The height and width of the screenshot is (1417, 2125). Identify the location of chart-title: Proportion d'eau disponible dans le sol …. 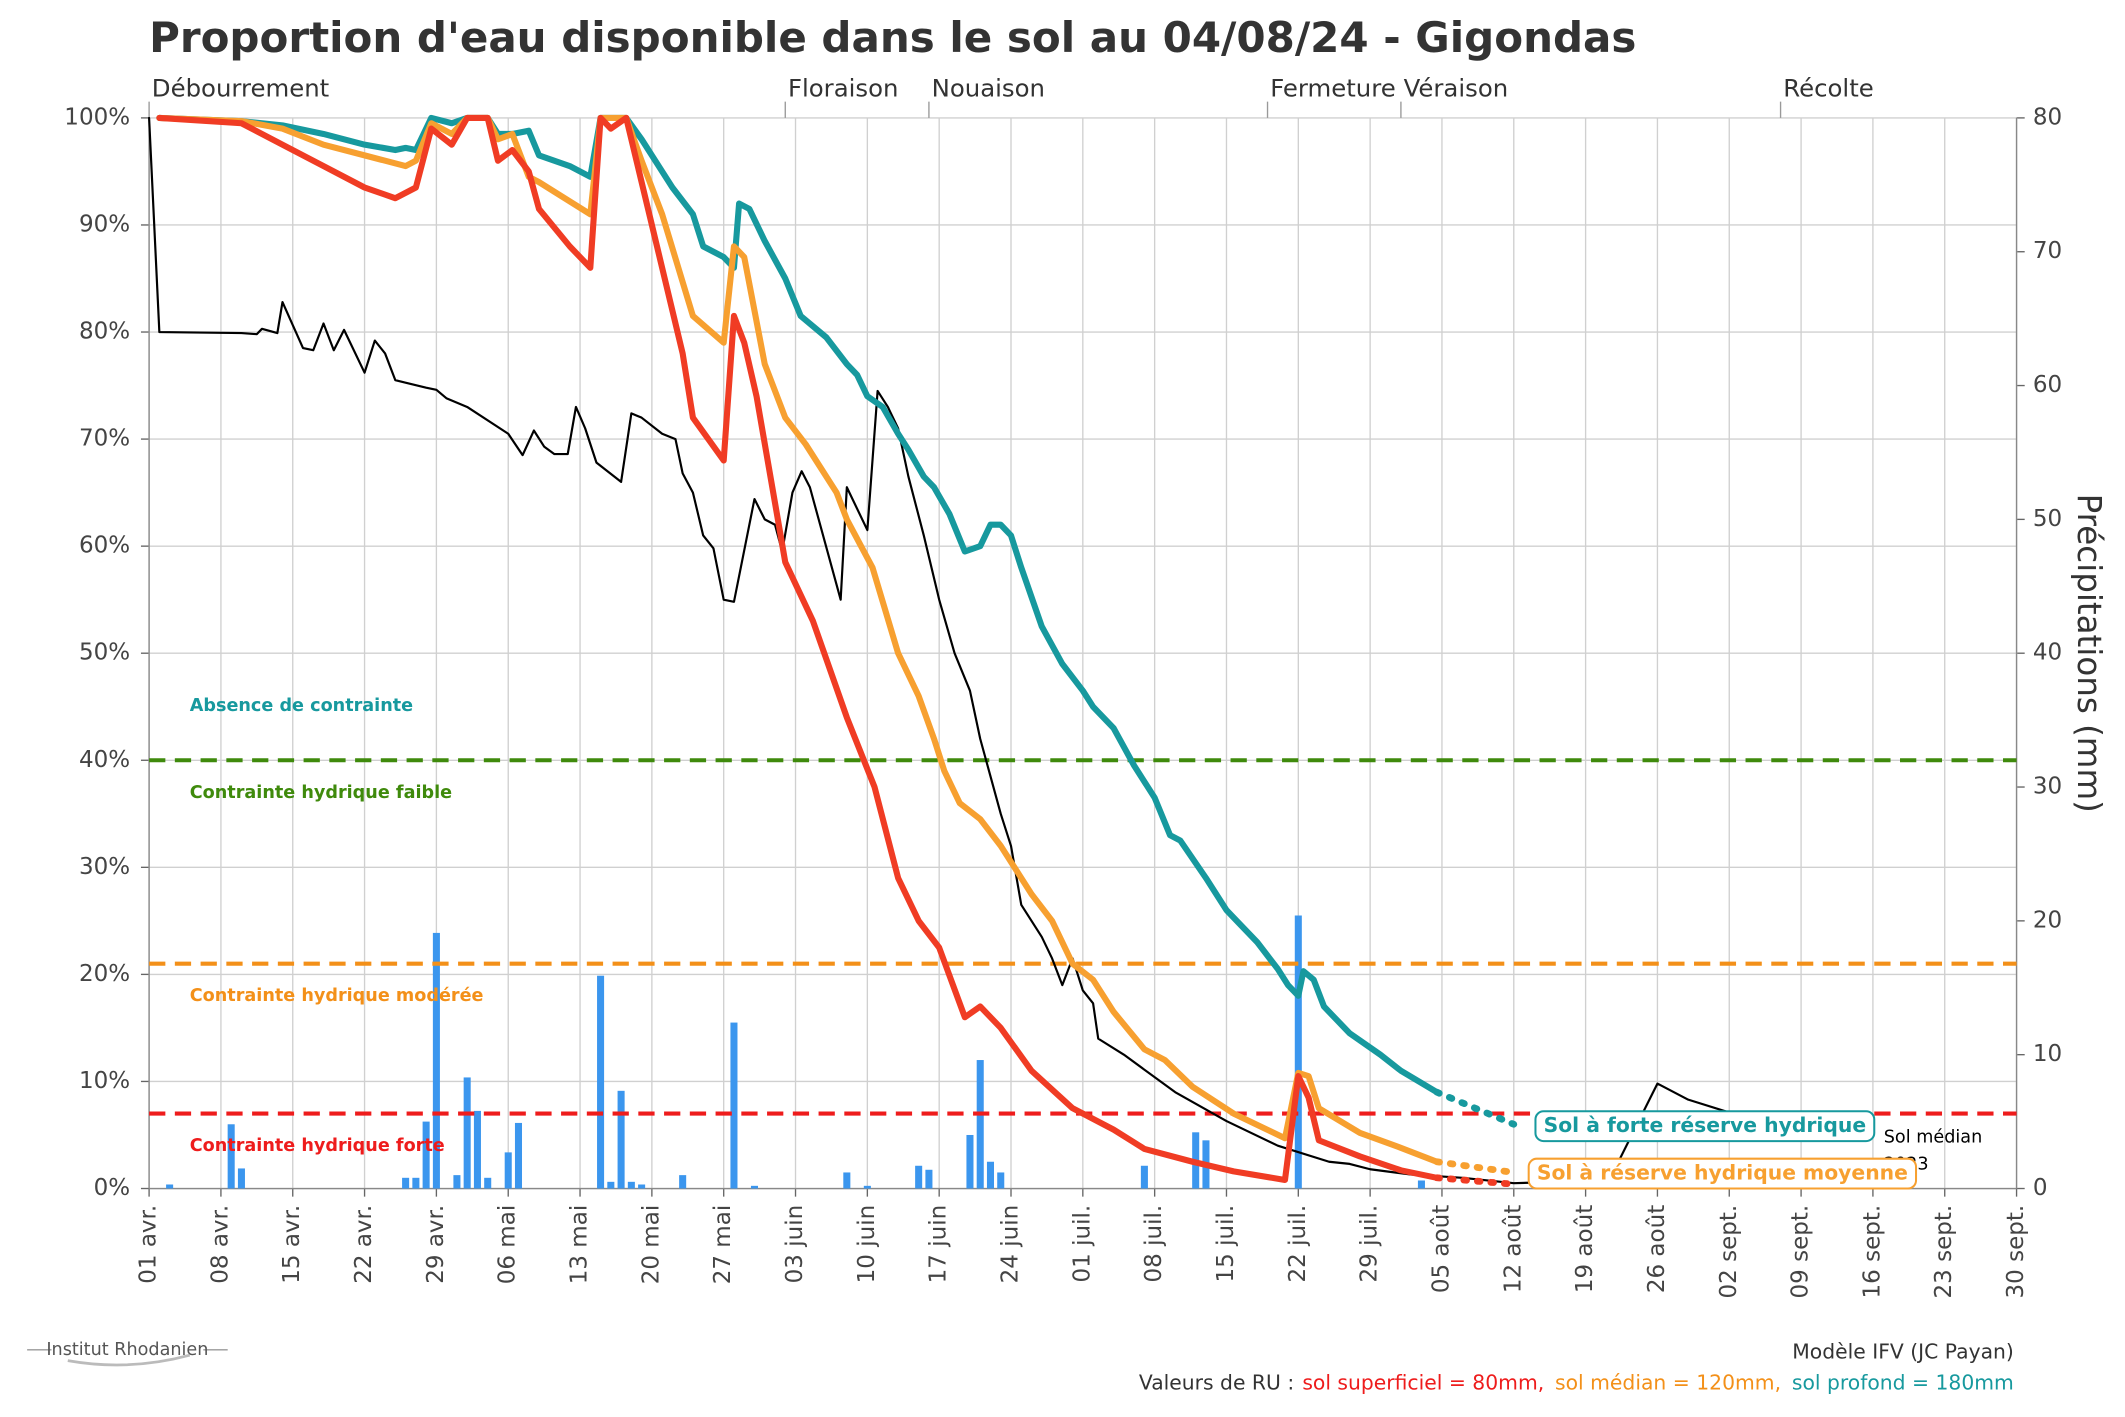
(892, 37).